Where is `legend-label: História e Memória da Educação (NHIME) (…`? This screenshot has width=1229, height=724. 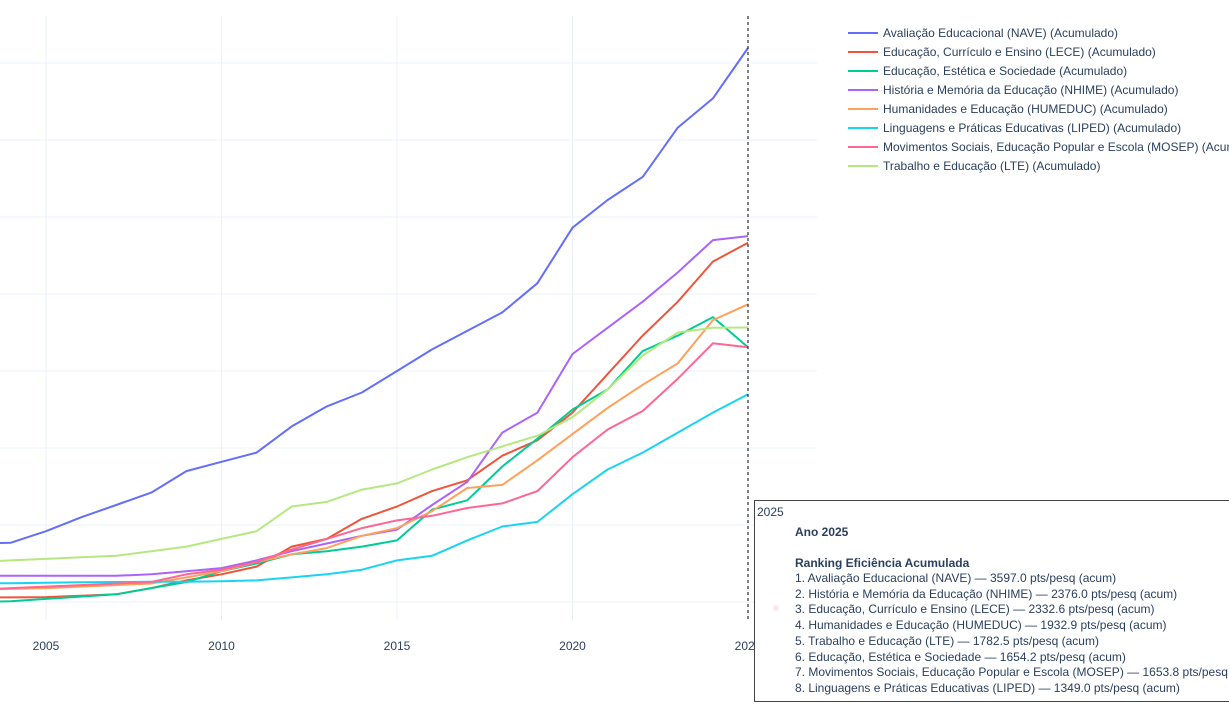
legend-label: História e Memória da Educação (NHIME) (… is located at coordinates (1031, 89).